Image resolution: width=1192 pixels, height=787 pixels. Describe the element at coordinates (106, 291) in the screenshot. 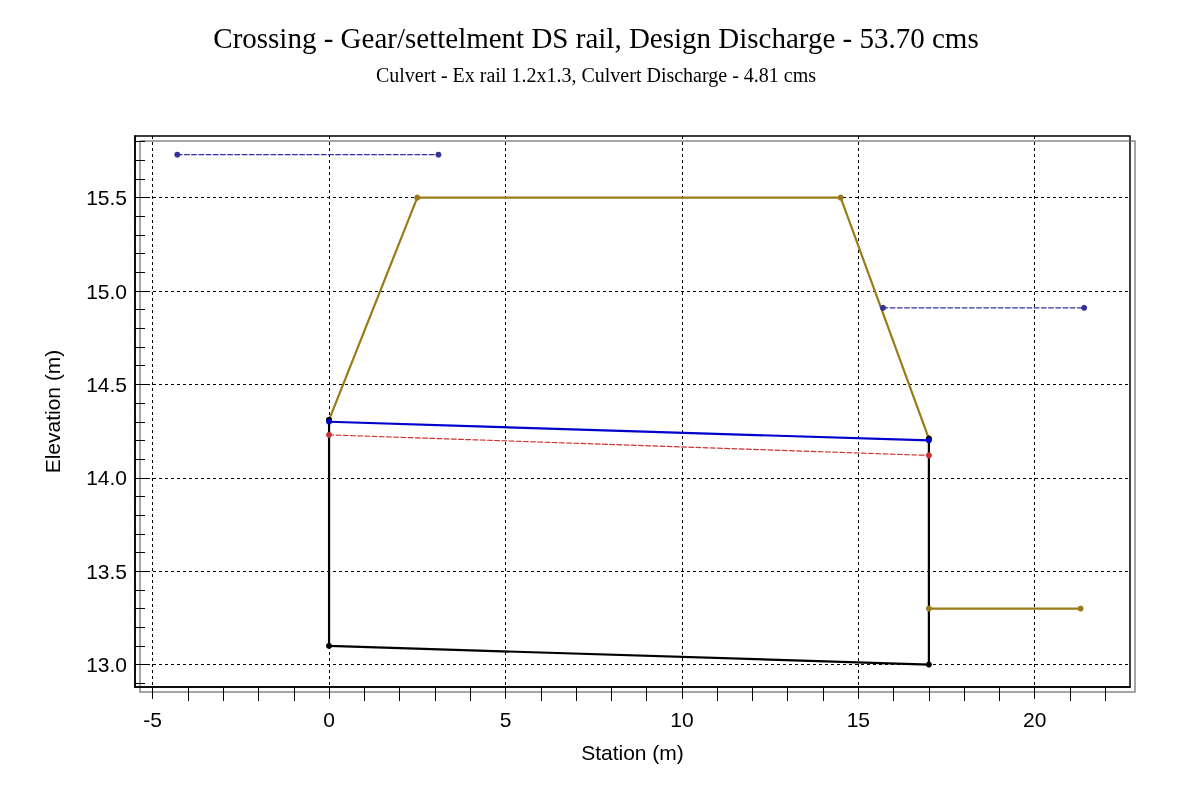

I see `y-tick-label: 15.0` at that location.